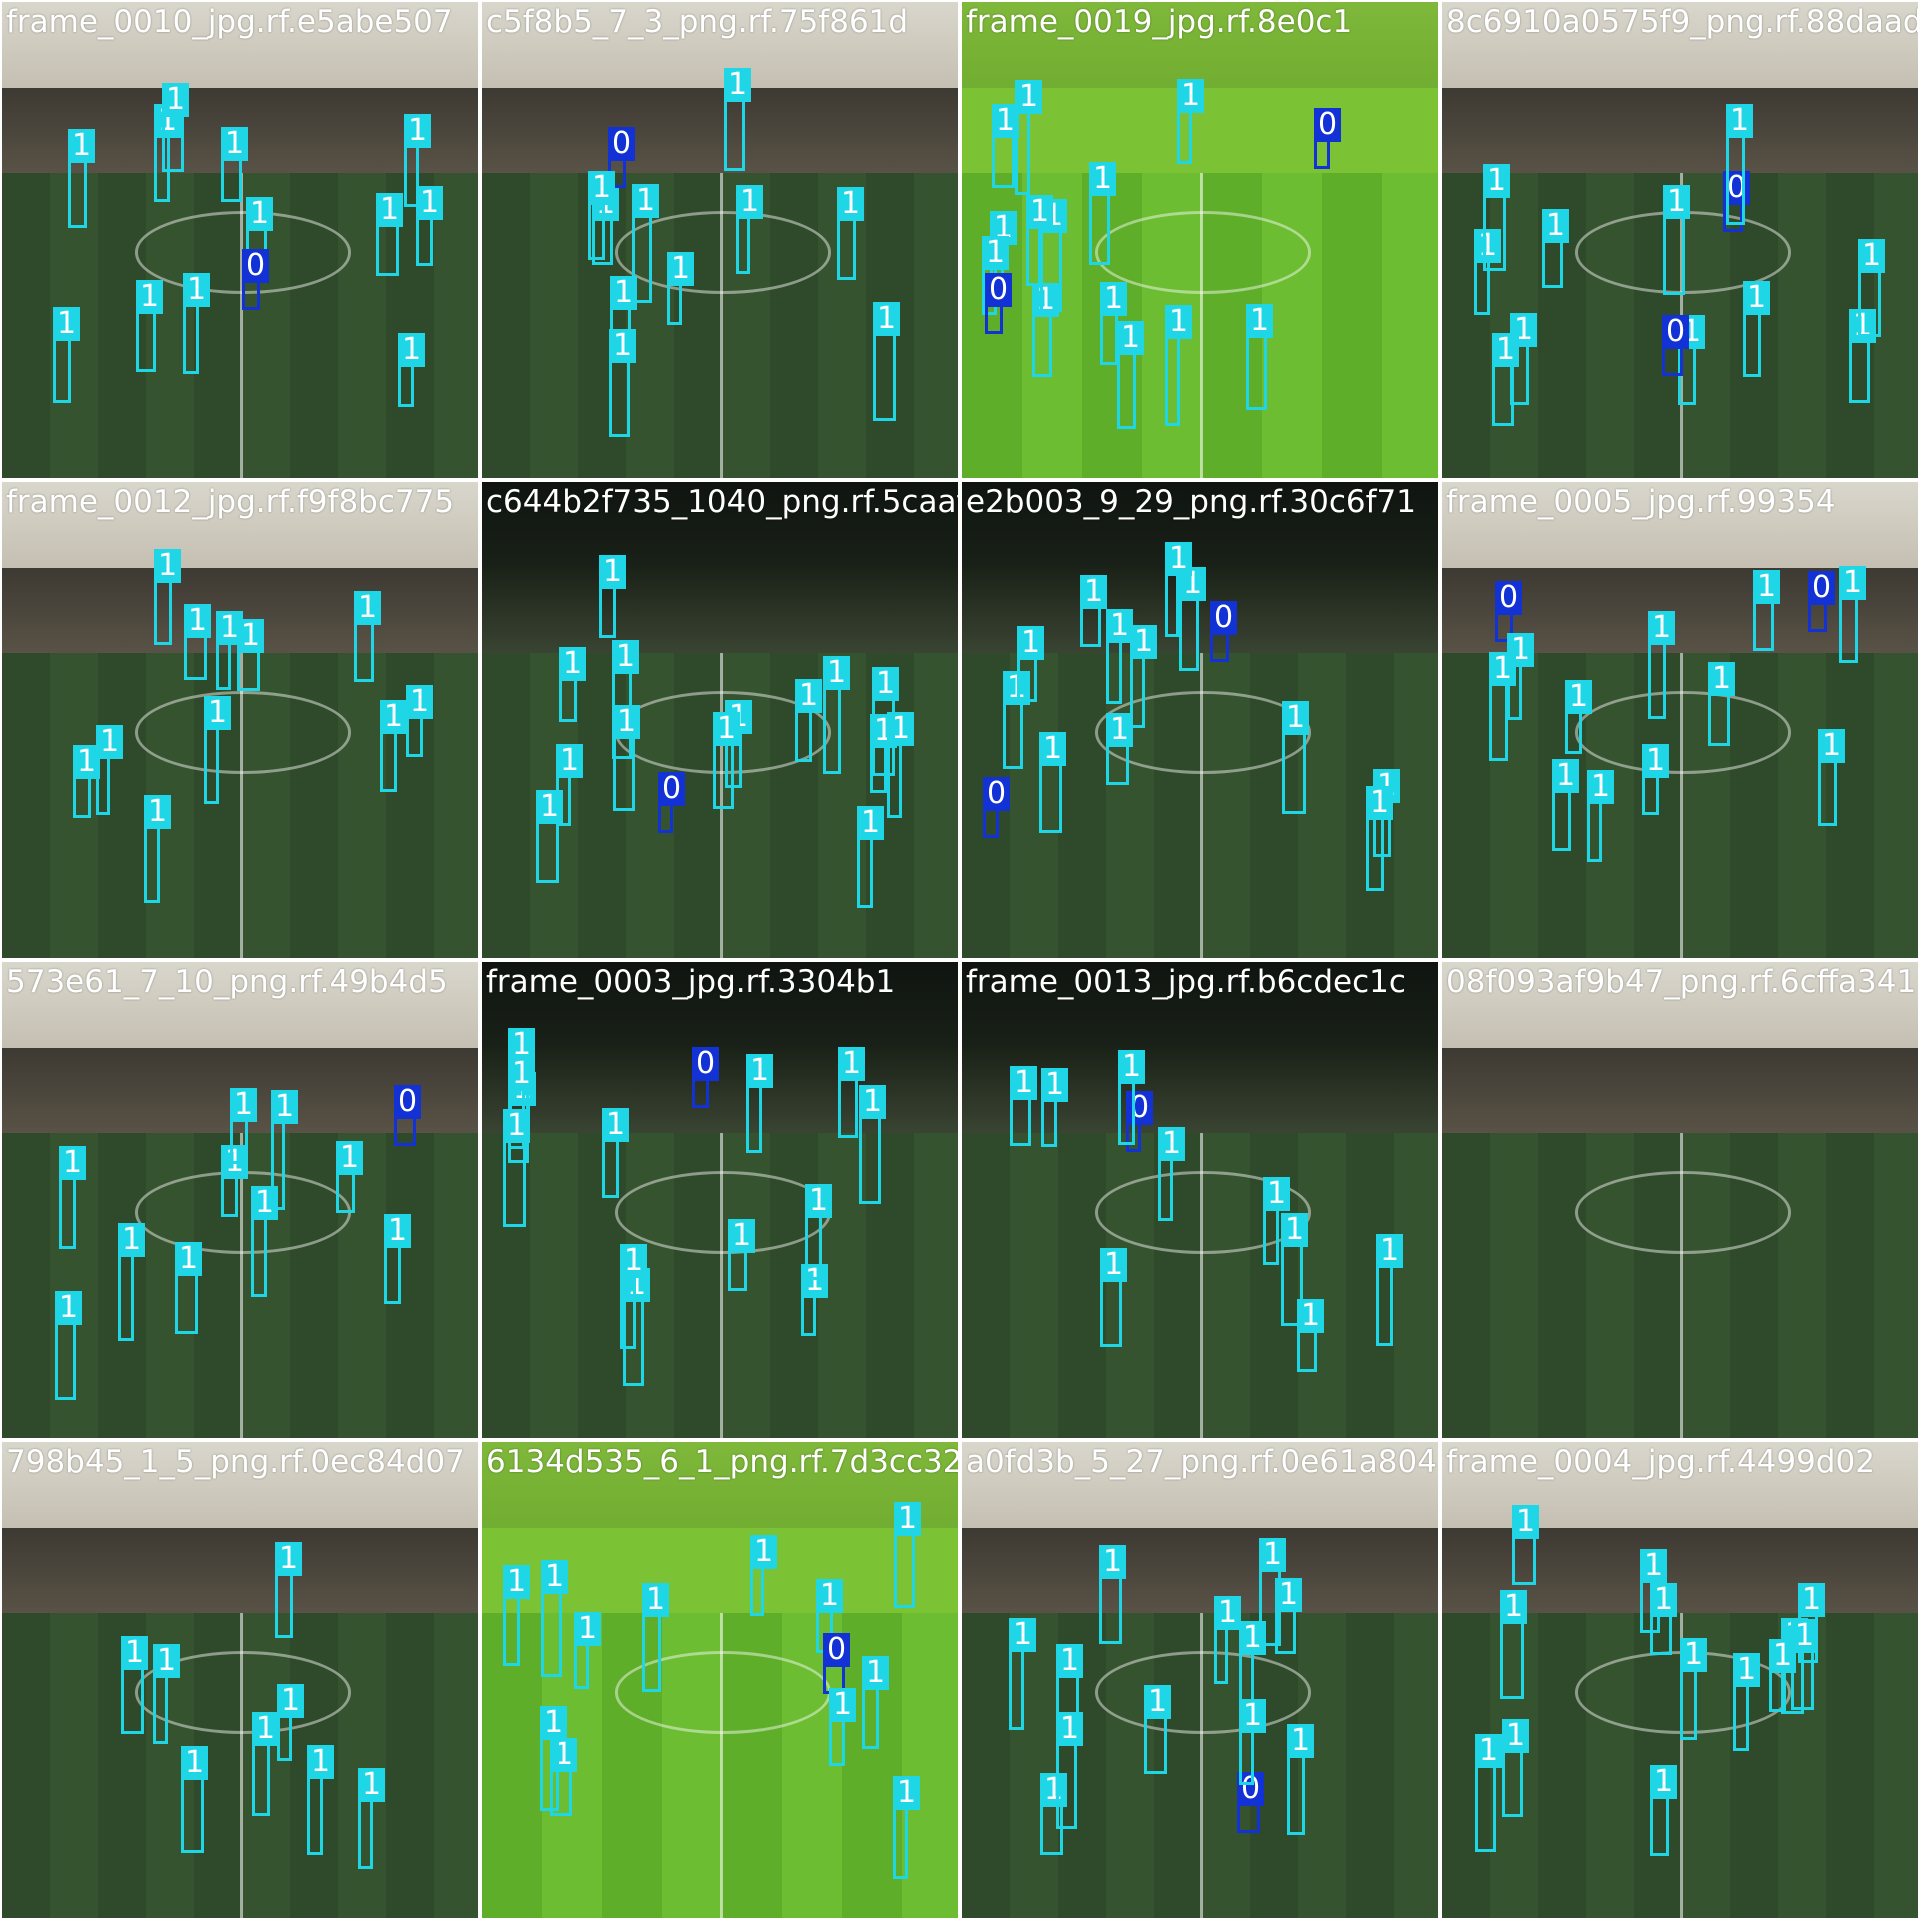  I want to click on tile-filename: 6134d535_6_1_png.rf.7d3cc32, so click(722, 1462).